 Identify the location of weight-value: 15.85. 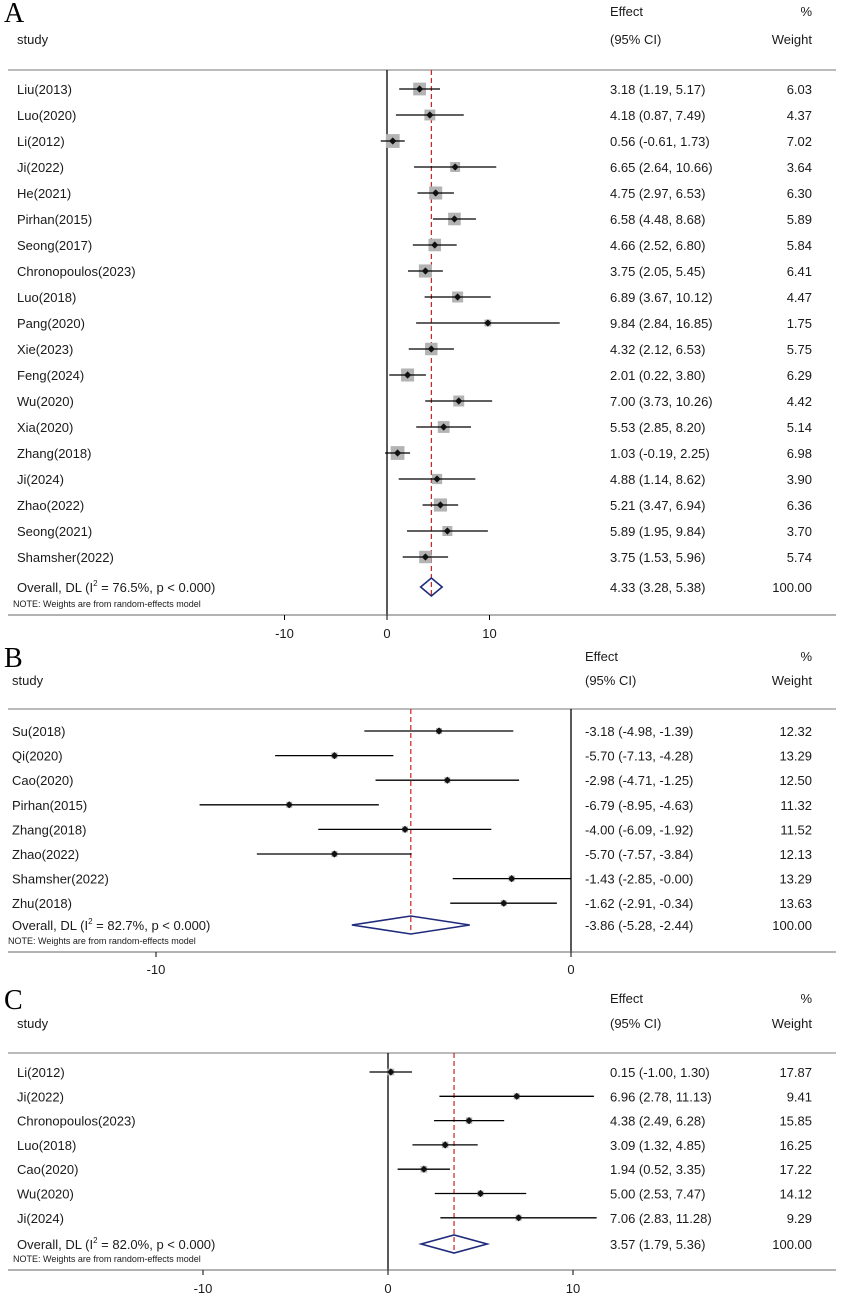
(795, 1121).